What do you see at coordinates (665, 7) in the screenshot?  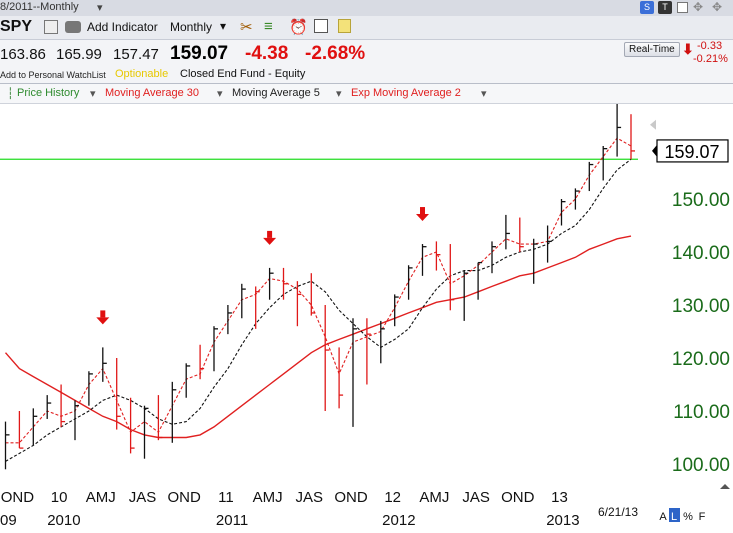 I see `t-icon: T` at bounding box center [665, 7].